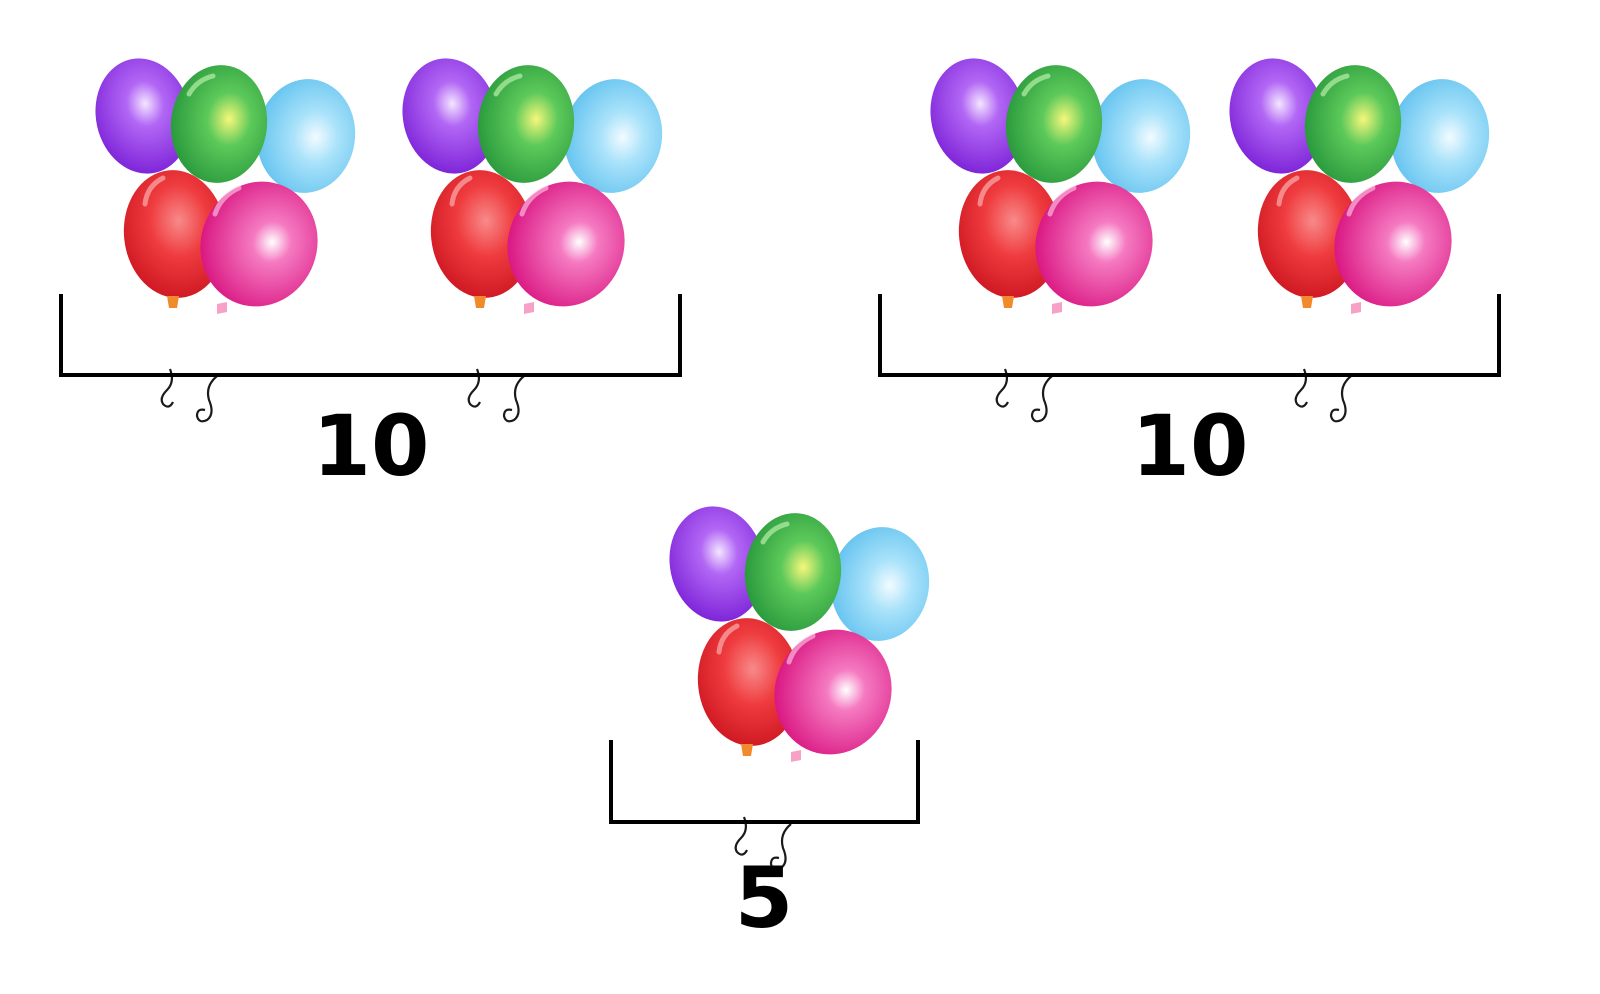  Describe the element at coordinates (370, 235) in the screenshot. I see `balloon-group-left` at that location.